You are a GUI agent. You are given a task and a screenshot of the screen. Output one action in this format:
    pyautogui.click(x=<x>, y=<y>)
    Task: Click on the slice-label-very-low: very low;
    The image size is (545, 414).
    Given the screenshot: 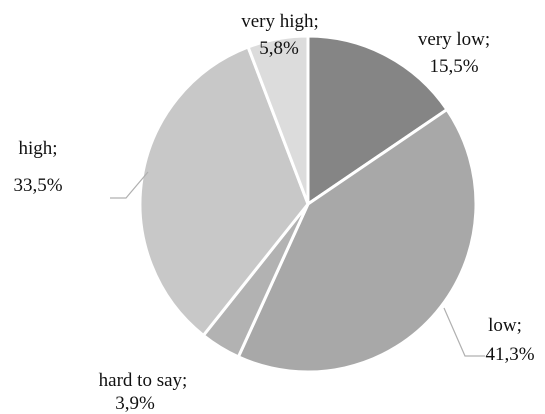 What is the action you would take?
    pyautogui.click(x=454, y=39)
    